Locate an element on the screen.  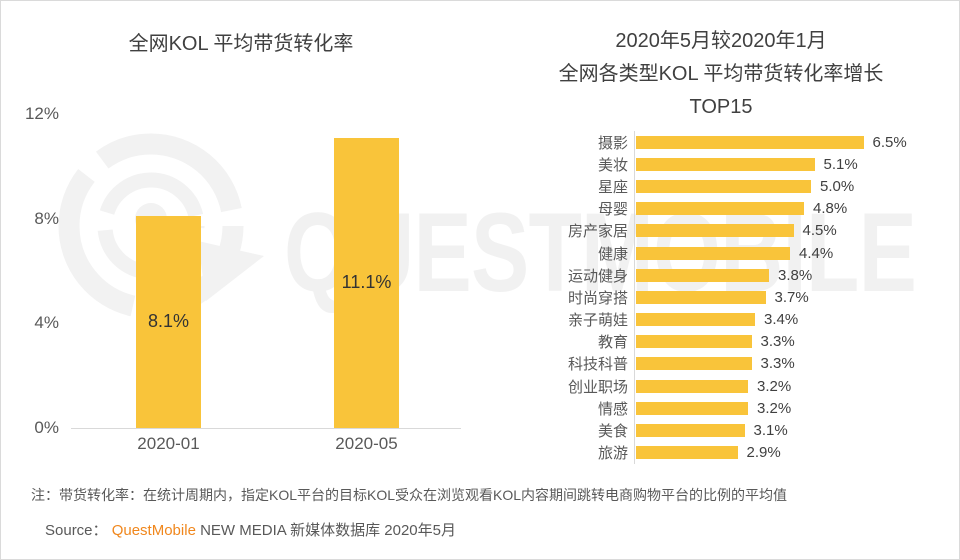
category-label: 亲子萌娃 is located at coordinates (597, 321).